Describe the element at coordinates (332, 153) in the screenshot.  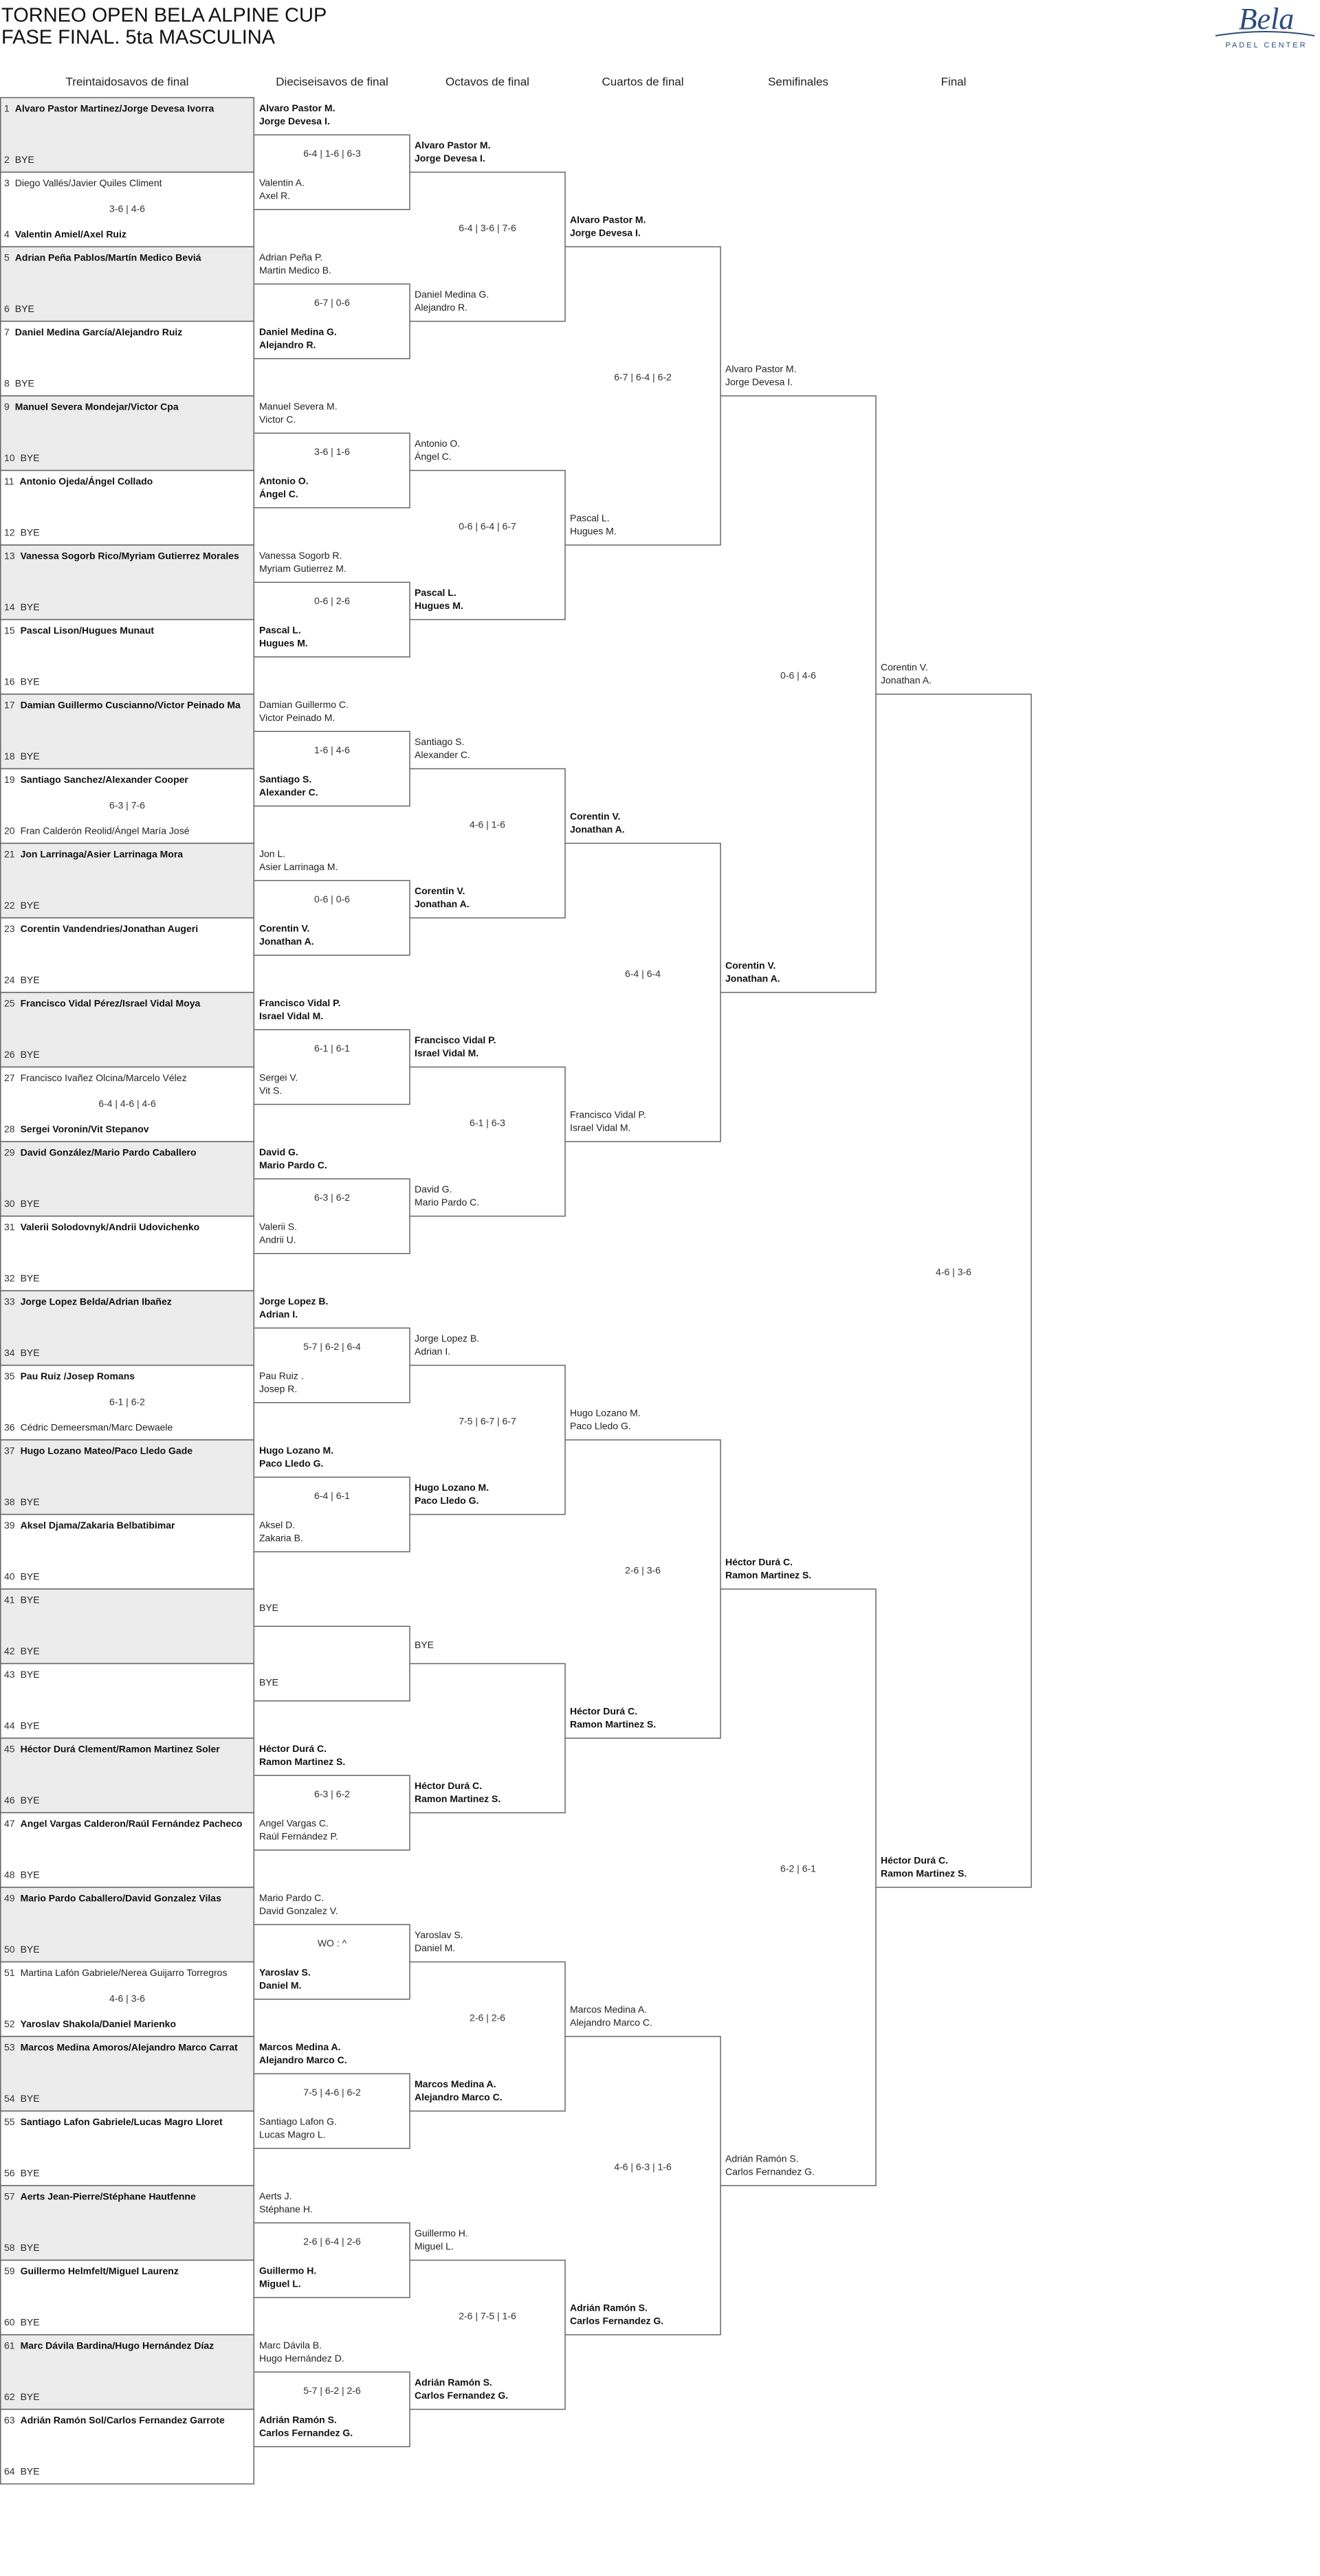
I see `score: 6-4 | 1-6 | 6-3` at that location.